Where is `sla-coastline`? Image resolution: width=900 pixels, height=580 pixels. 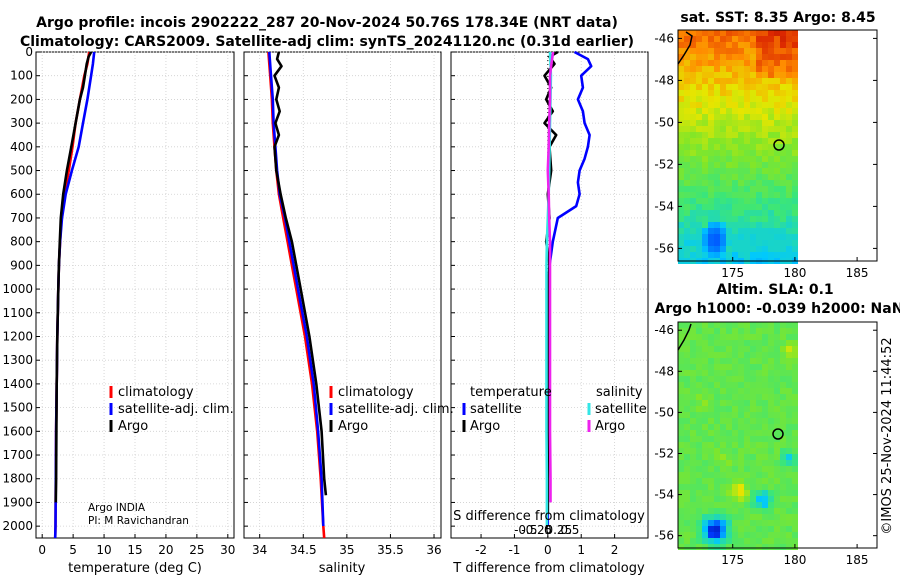 sla-coastline is located at coordinates (684, 337).